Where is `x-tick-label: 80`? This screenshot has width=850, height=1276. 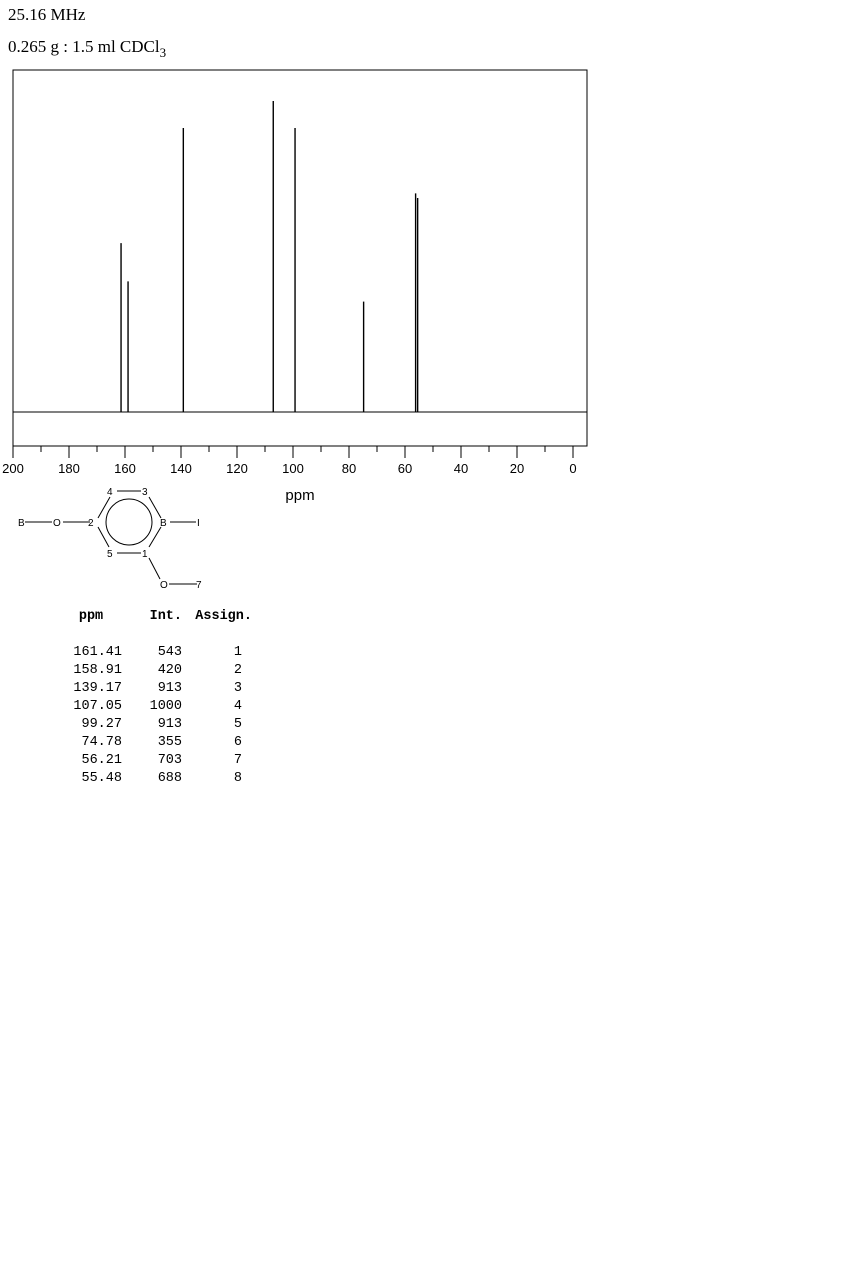
x-tick-label: 80 is located at coordinates (349, 468).